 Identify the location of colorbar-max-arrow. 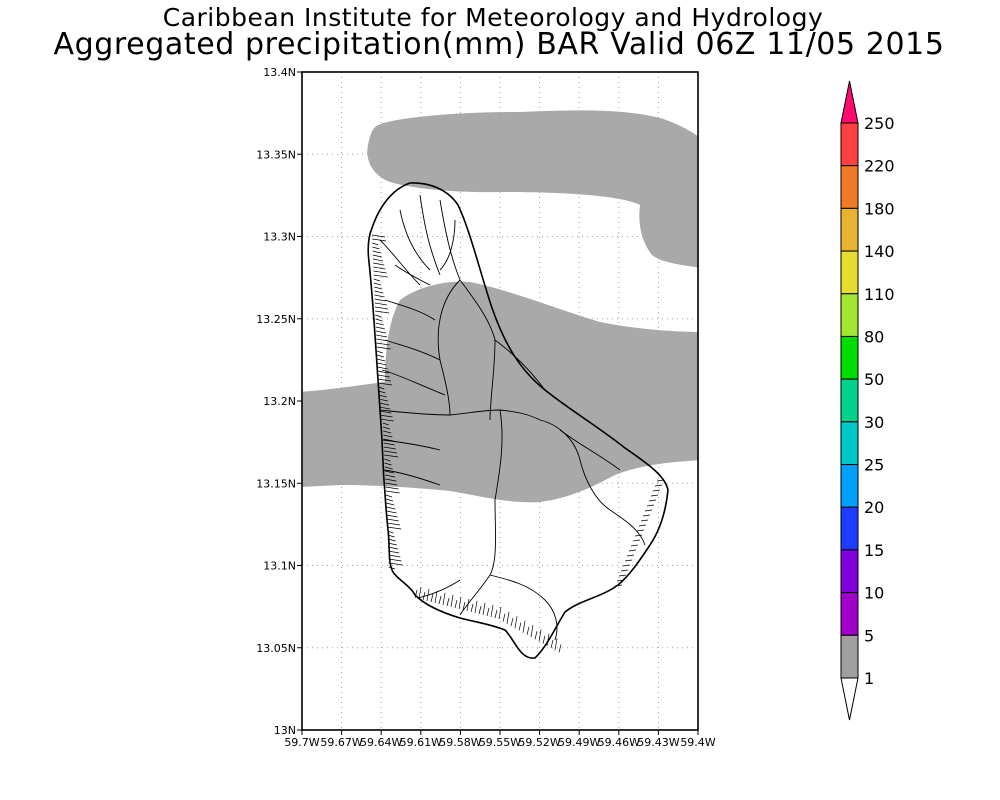
(849, 102).